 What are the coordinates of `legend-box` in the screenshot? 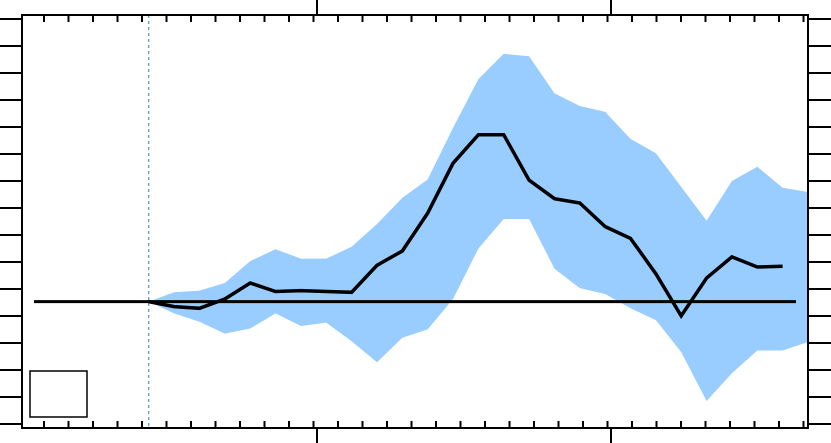 It's located at (58, 394).